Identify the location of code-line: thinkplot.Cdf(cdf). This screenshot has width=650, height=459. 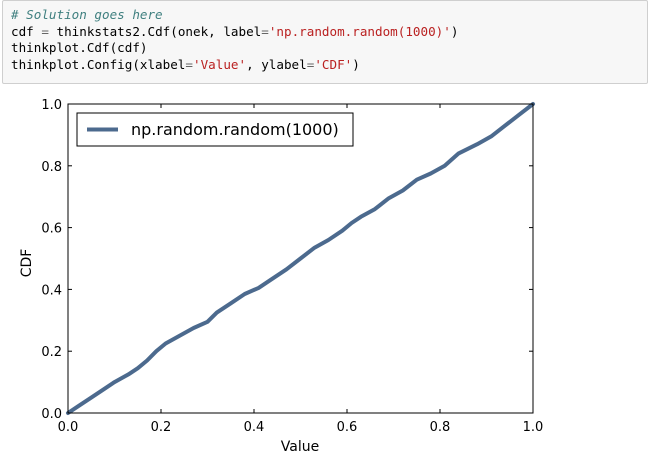
(325, 48).